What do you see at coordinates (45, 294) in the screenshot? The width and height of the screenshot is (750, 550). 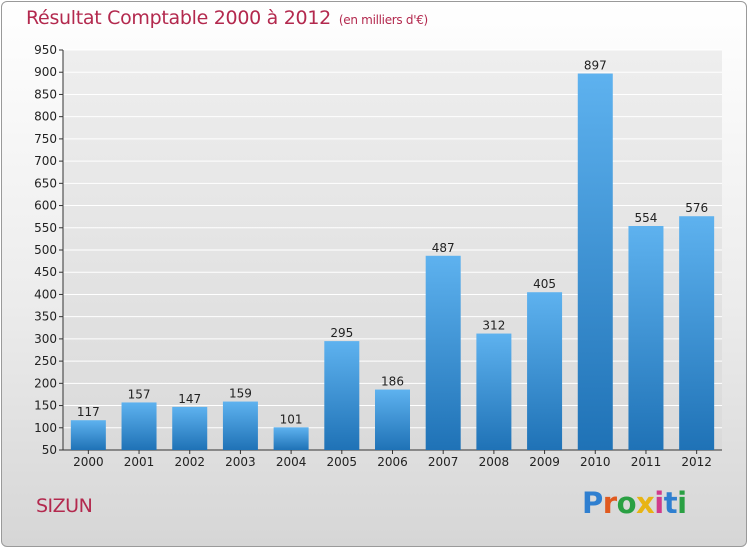 I see `y-tick-label: 400` at bounding box center [45, 294].